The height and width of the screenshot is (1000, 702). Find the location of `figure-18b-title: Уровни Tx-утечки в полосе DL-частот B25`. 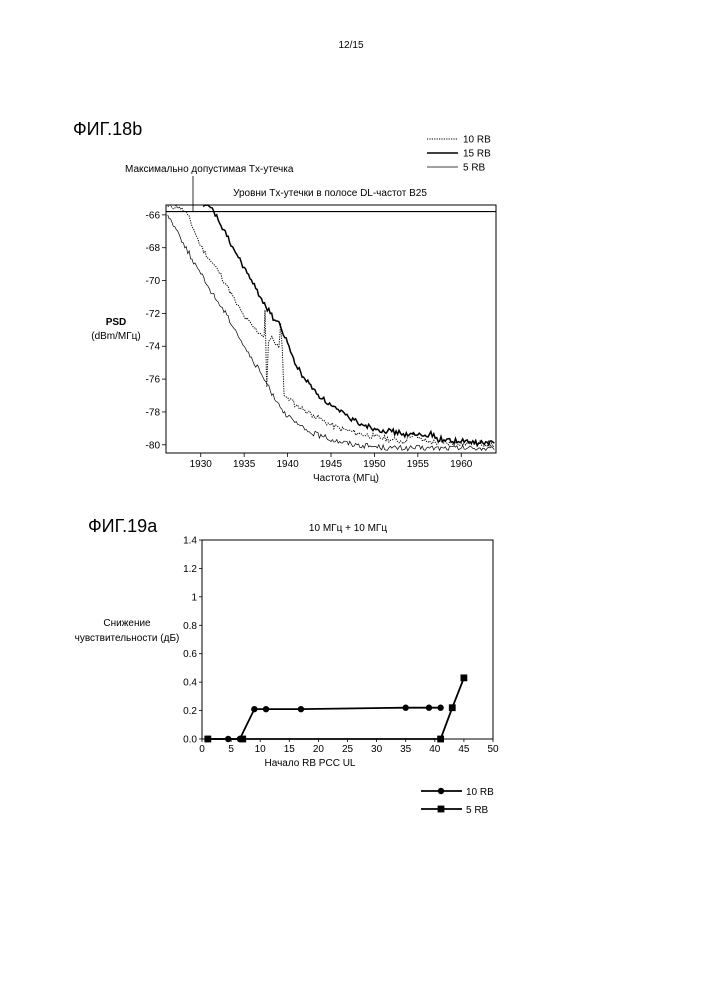

figure-18b-title: Уровни Tx-утечки в полосе DL-частот B25 is located at coordinates (330, 193).